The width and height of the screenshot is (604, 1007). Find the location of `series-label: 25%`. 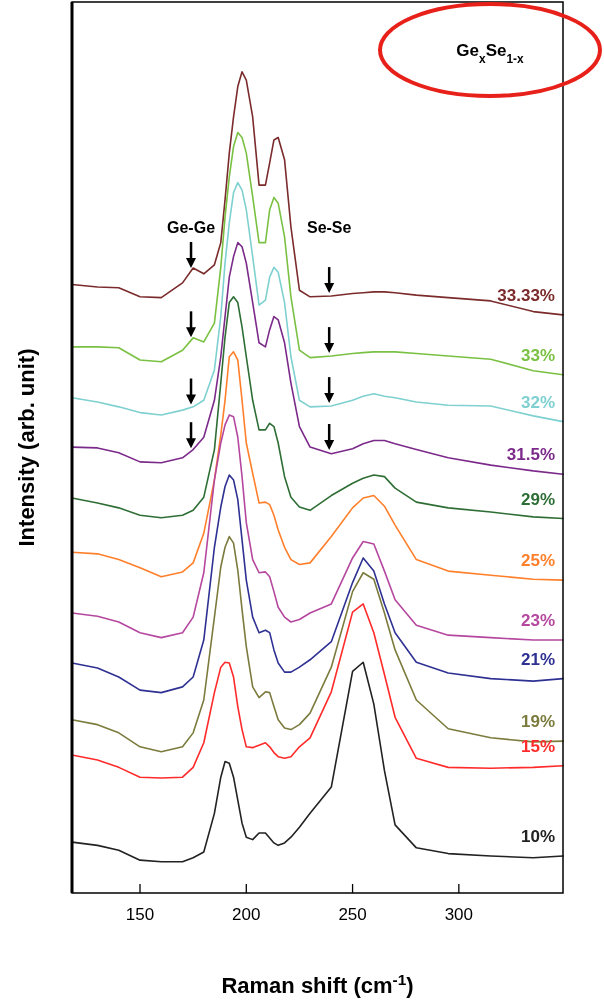

series-label: 25% is located at coordinates (537, 561).